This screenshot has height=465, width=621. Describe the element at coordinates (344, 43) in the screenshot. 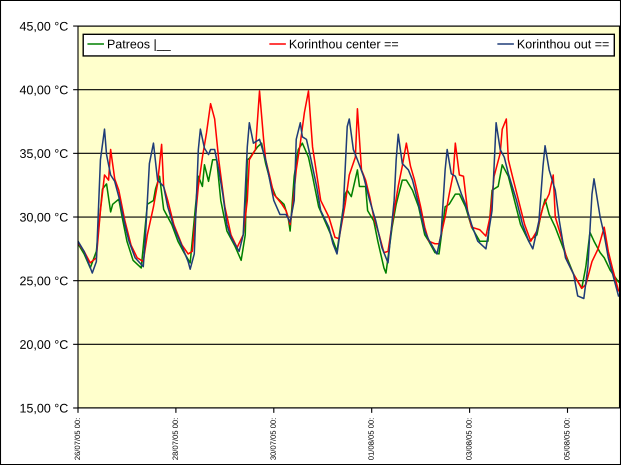

I see `legend-label: Korinthou center ==` at that location.